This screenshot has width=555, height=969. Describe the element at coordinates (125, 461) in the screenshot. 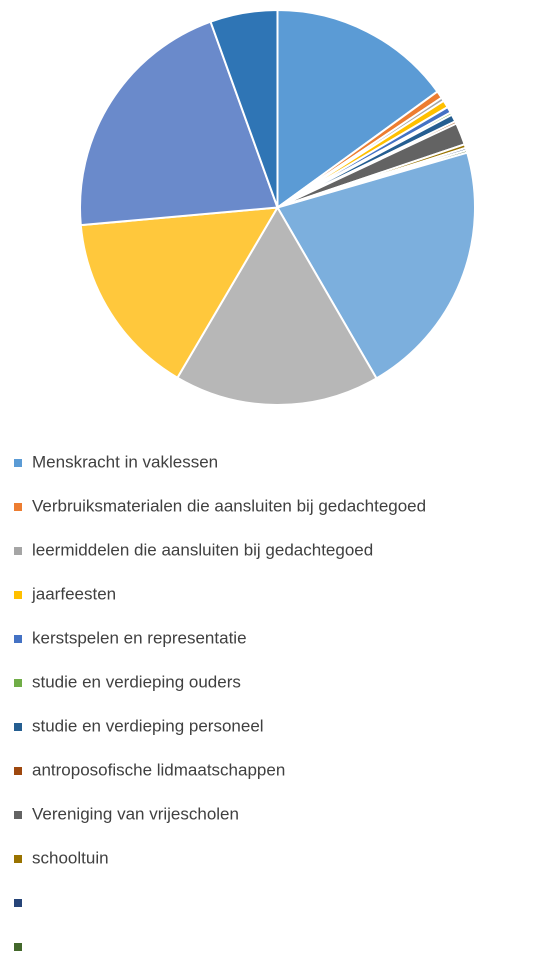

I see `legend-label: Menskracht in vaklessen` at that location.